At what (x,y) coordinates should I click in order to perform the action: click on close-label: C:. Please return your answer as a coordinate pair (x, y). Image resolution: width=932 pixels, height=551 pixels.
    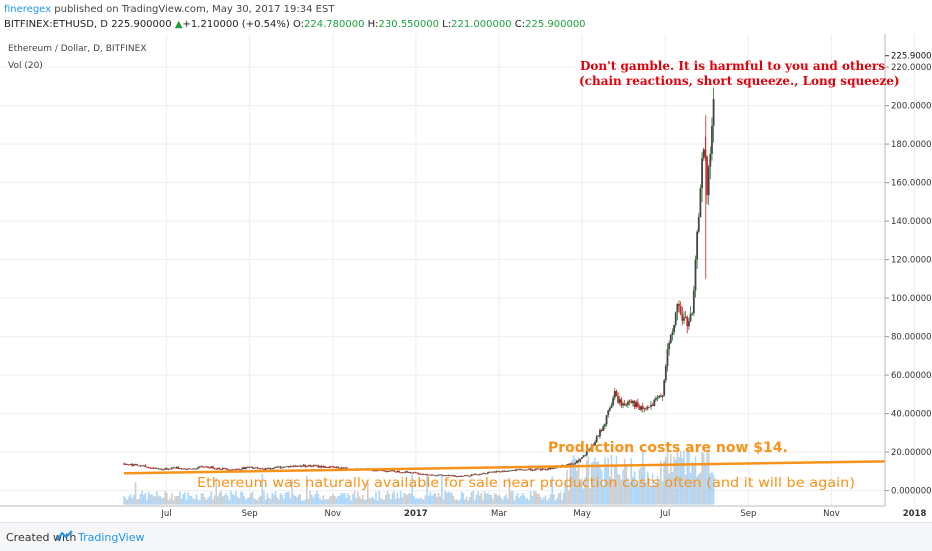
    Looking at the image, I should click on (518, 24).